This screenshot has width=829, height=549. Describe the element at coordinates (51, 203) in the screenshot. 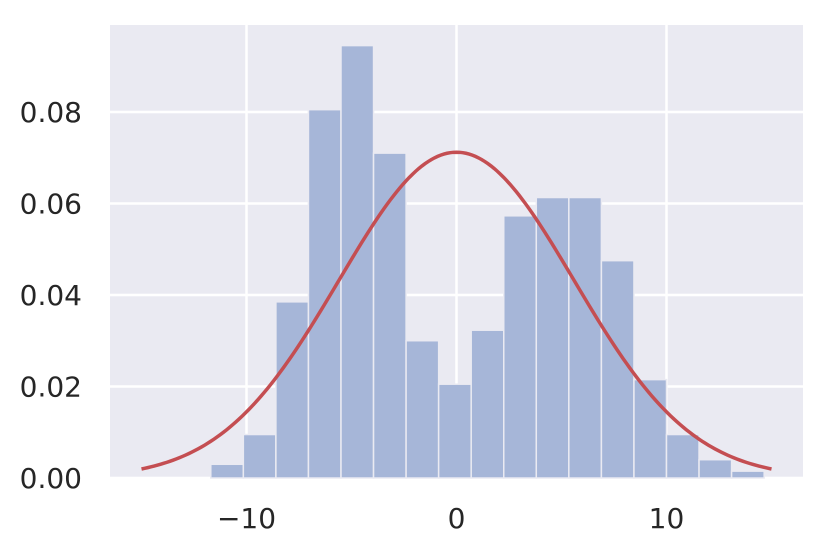

I see `y-tick-label: 0.06` at that location.